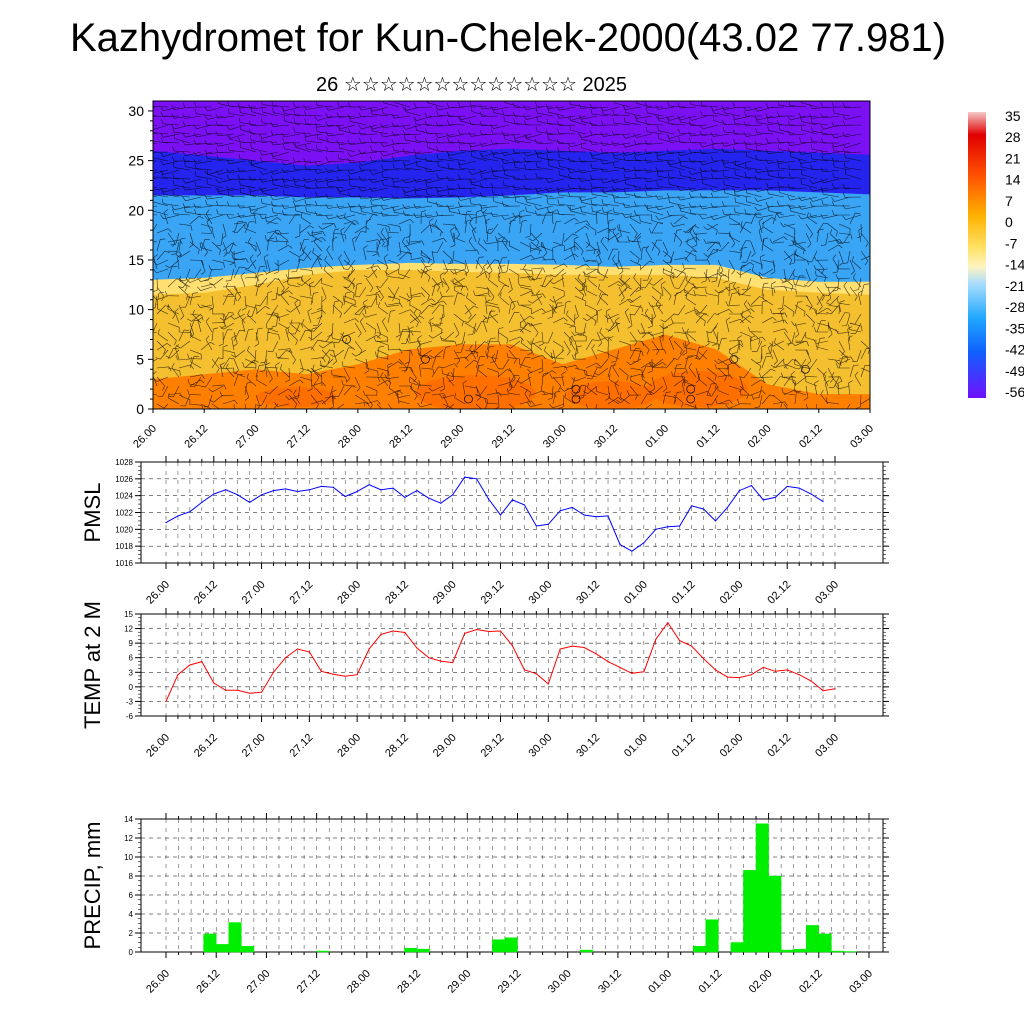 This screenshot has width=1024, height=1024. What do you see at coordinates (560, 982) in the screenshot?
I see `x-tick-label: 30.00` at bounding box center [560, 982].